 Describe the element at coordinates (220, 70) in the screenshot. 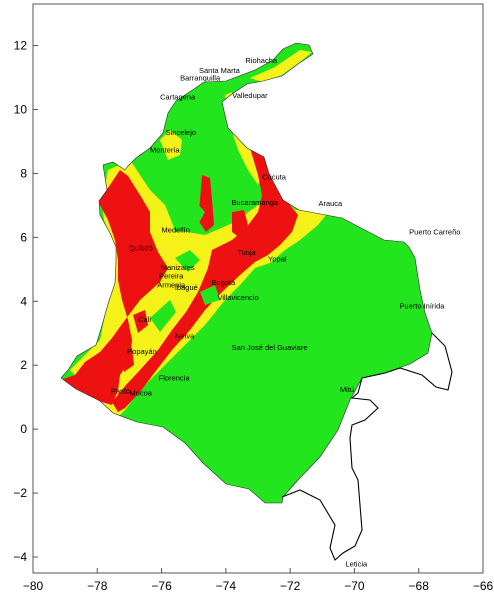

I see `city-label: Santa Marta` at that location.